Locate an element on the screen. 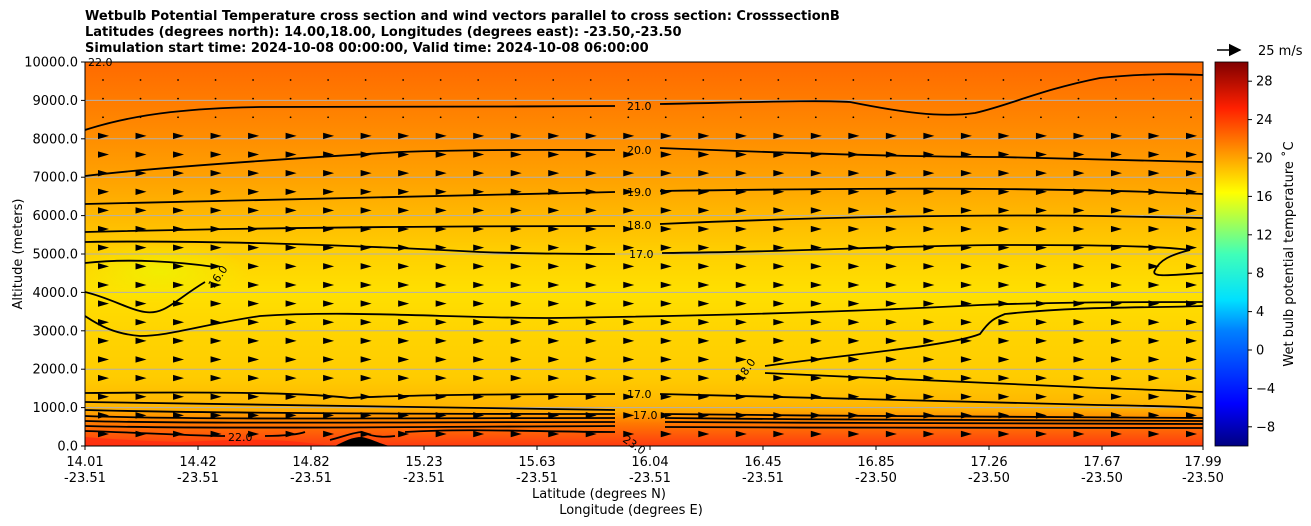 Image resolution: width=1311 pixels, height=526 pixels. contour-17-low-left is located at coordinates (350, 395).